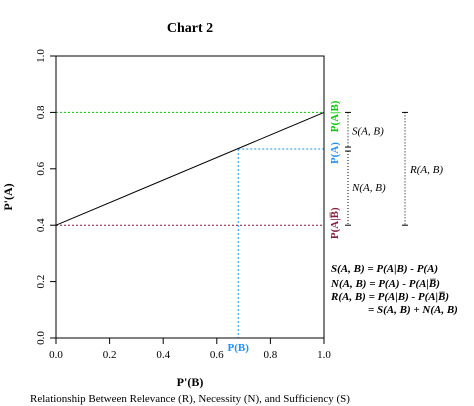 The image size is (474, 406). Describe the element at coordinates (190, 382) in the screenshot. I see `x-axis-title: P'(B)` at that location.